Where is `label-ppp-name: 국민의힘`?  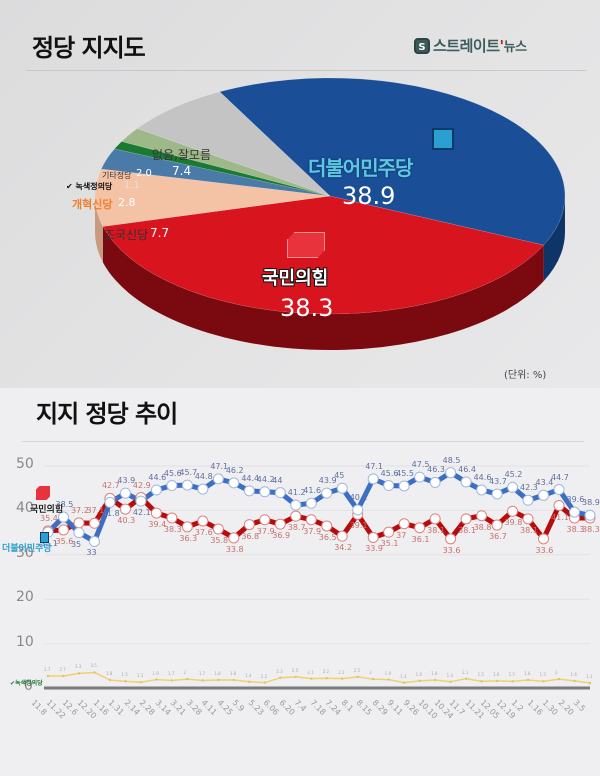
label-ppp-name: 국민의힘 is located at coordinates (295, 278).